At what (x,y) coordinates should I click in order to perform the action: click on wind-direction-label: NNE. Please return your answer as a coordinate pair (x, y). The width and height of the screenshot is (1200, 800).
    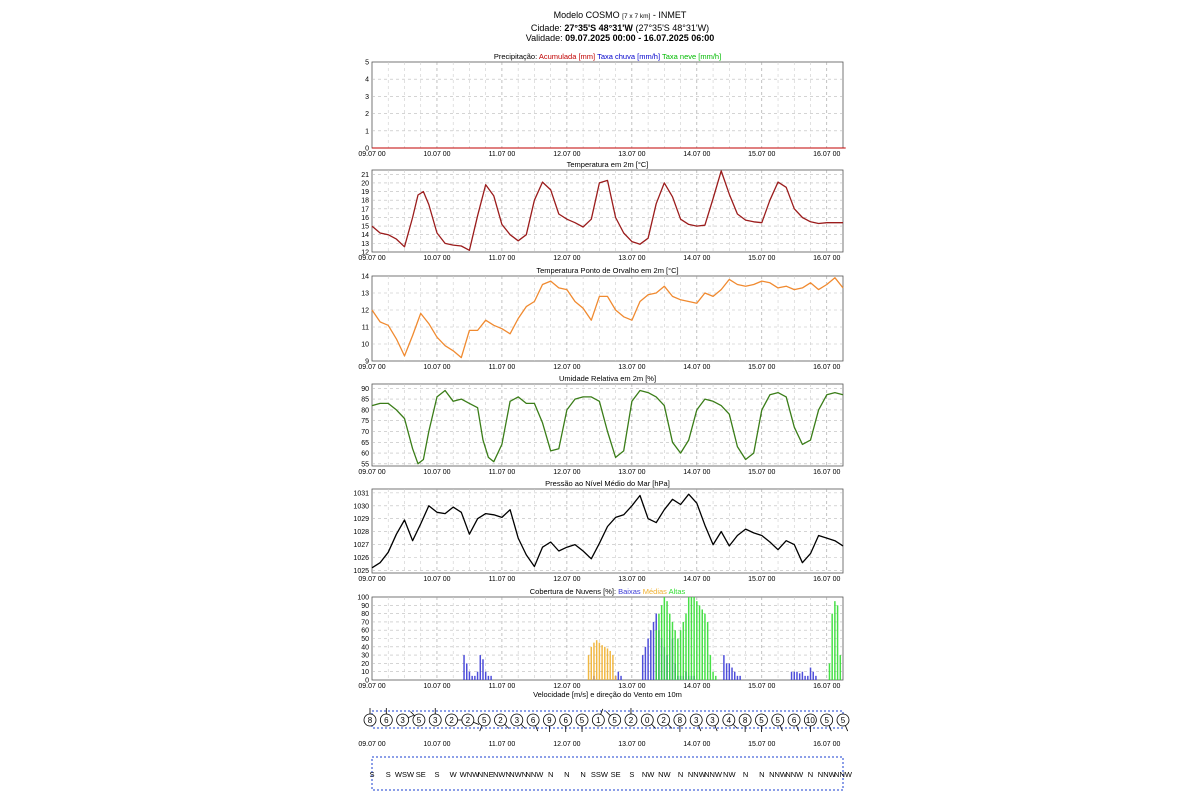
    Looking at the image, I should click on (486, 774).